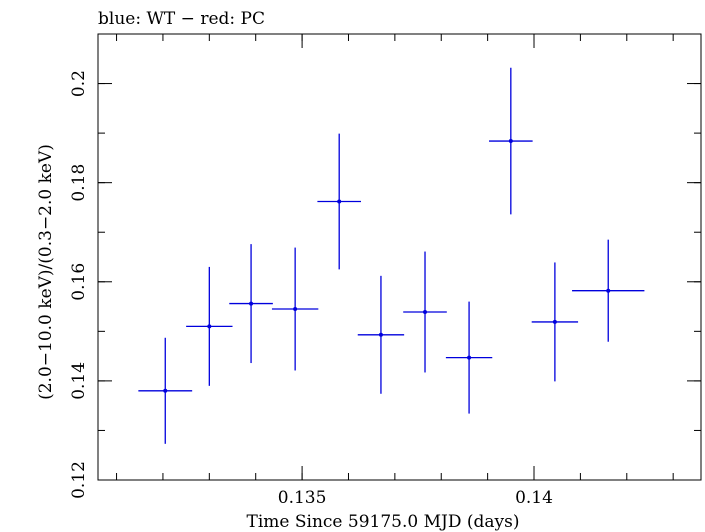 The height and width of the screenshot is (532, 705). What do you see at coordinates (79, 480) in the screenshot?
I see `y-tick-label: 0.12` at bounding box center [79, 480].